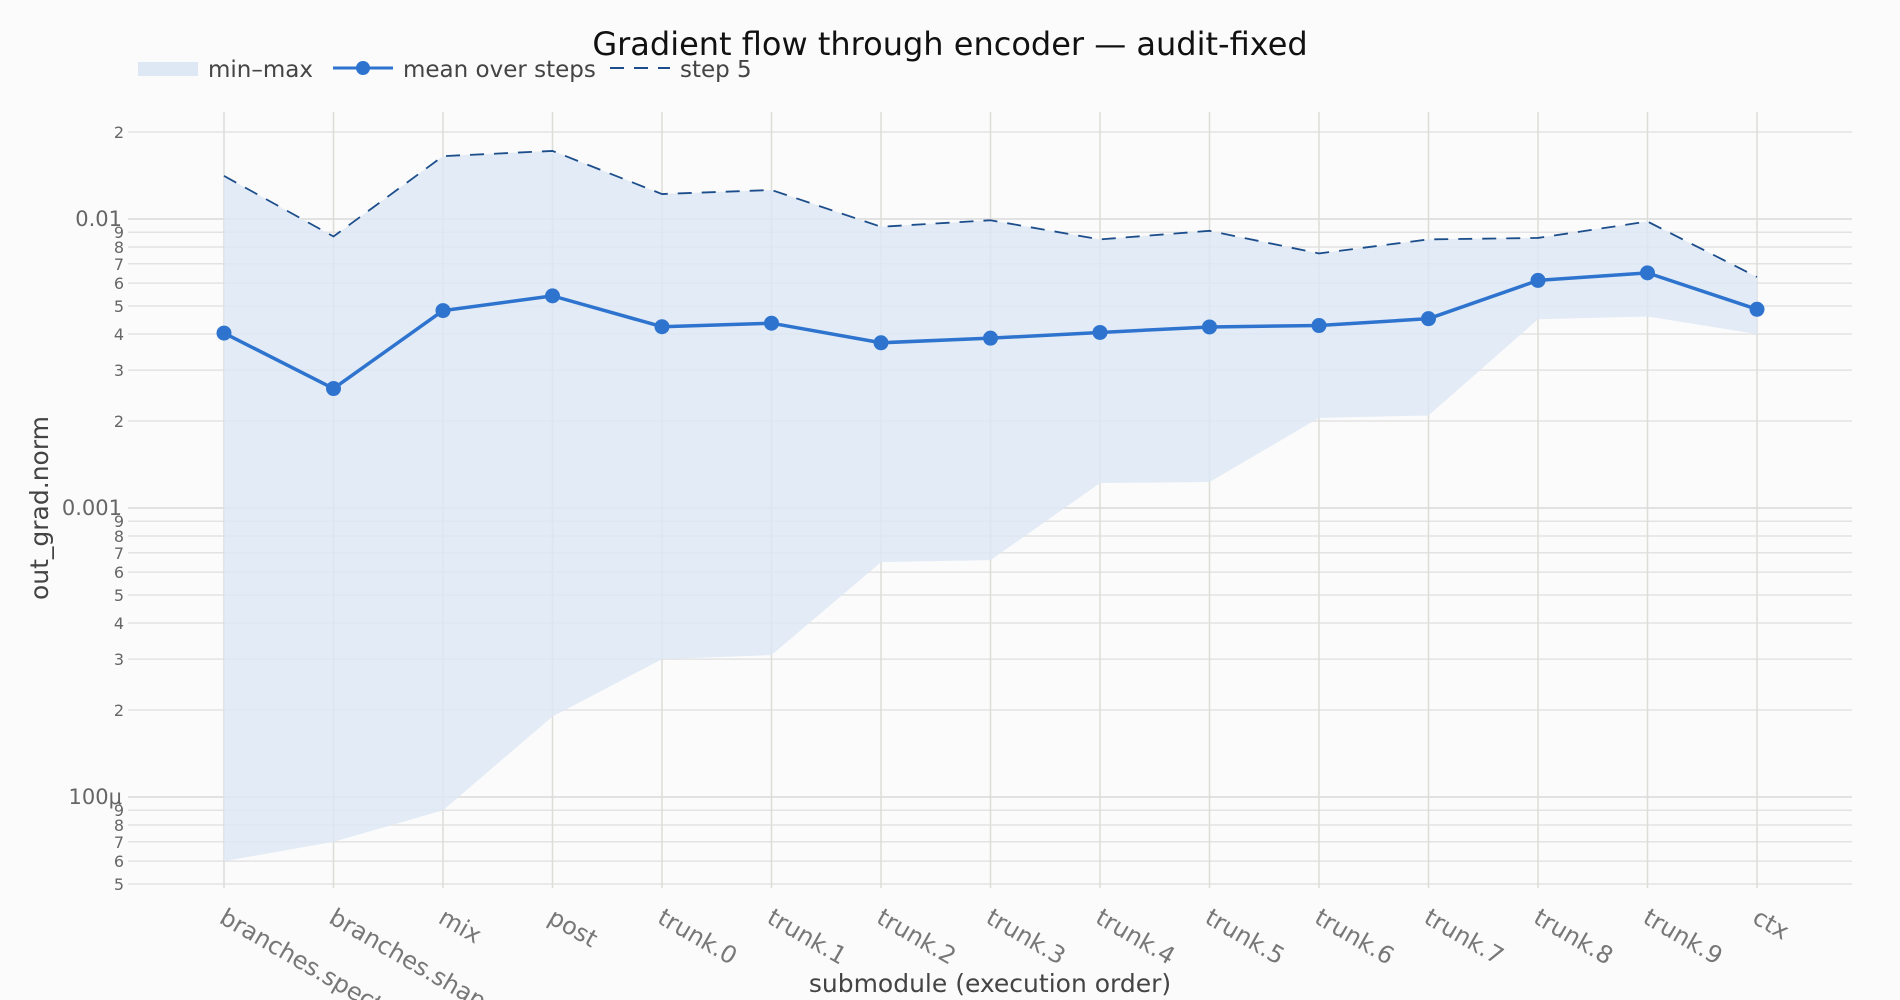 This screenshot has width=1900, height=1000. I want to click on legend-item-mean: mean over steps, so click(464, 70).